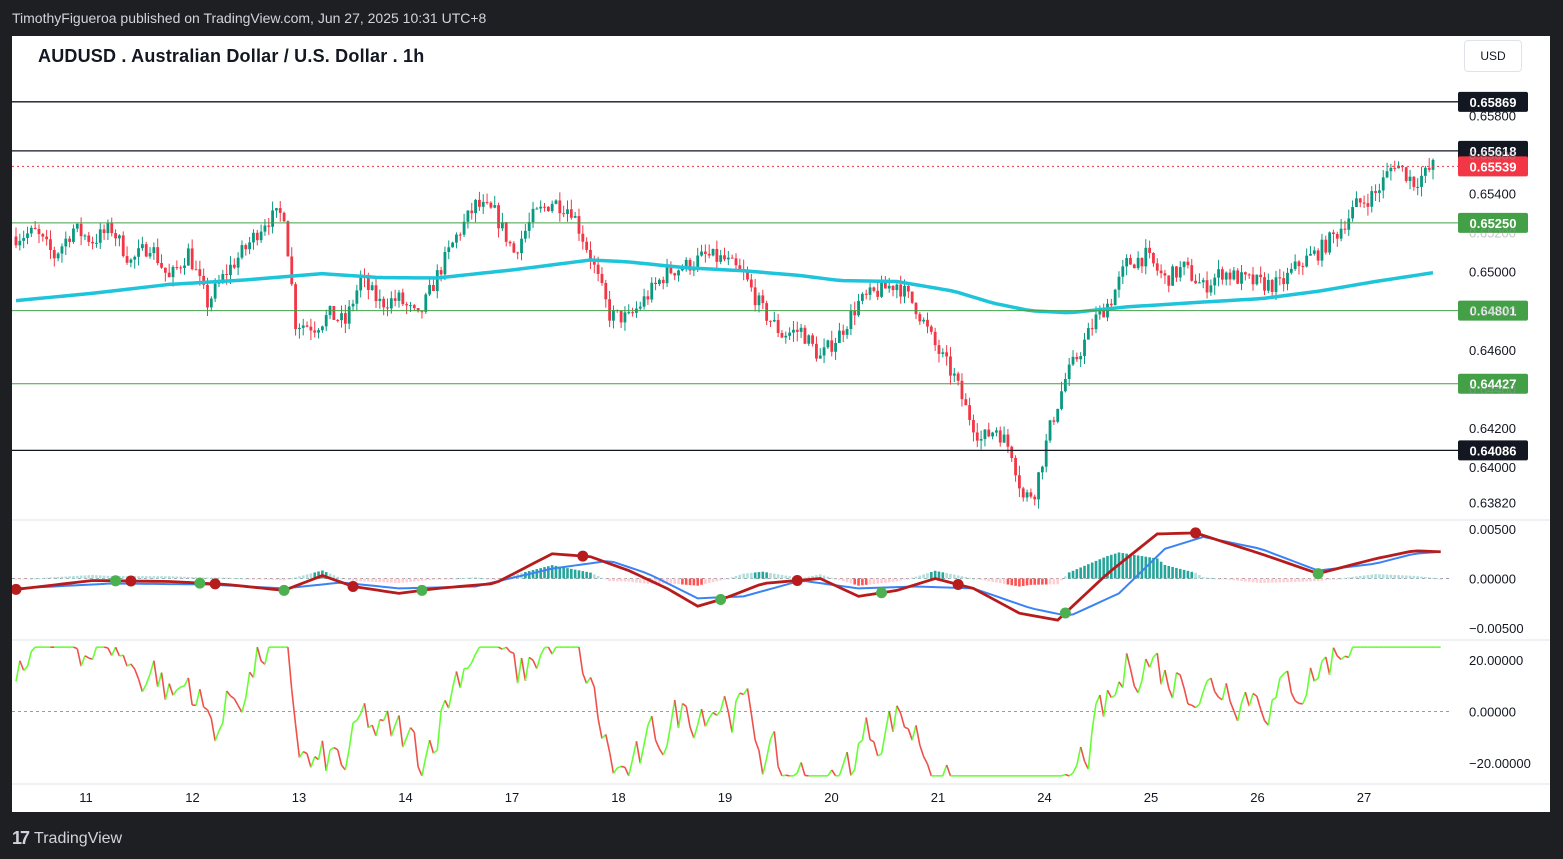 Image resolution: width=1563 pixels, height=859 pixels. Describe the element at coordinates (1492, 428) in the screenshot. I see `y-tick-label: 0.64200` at that location.